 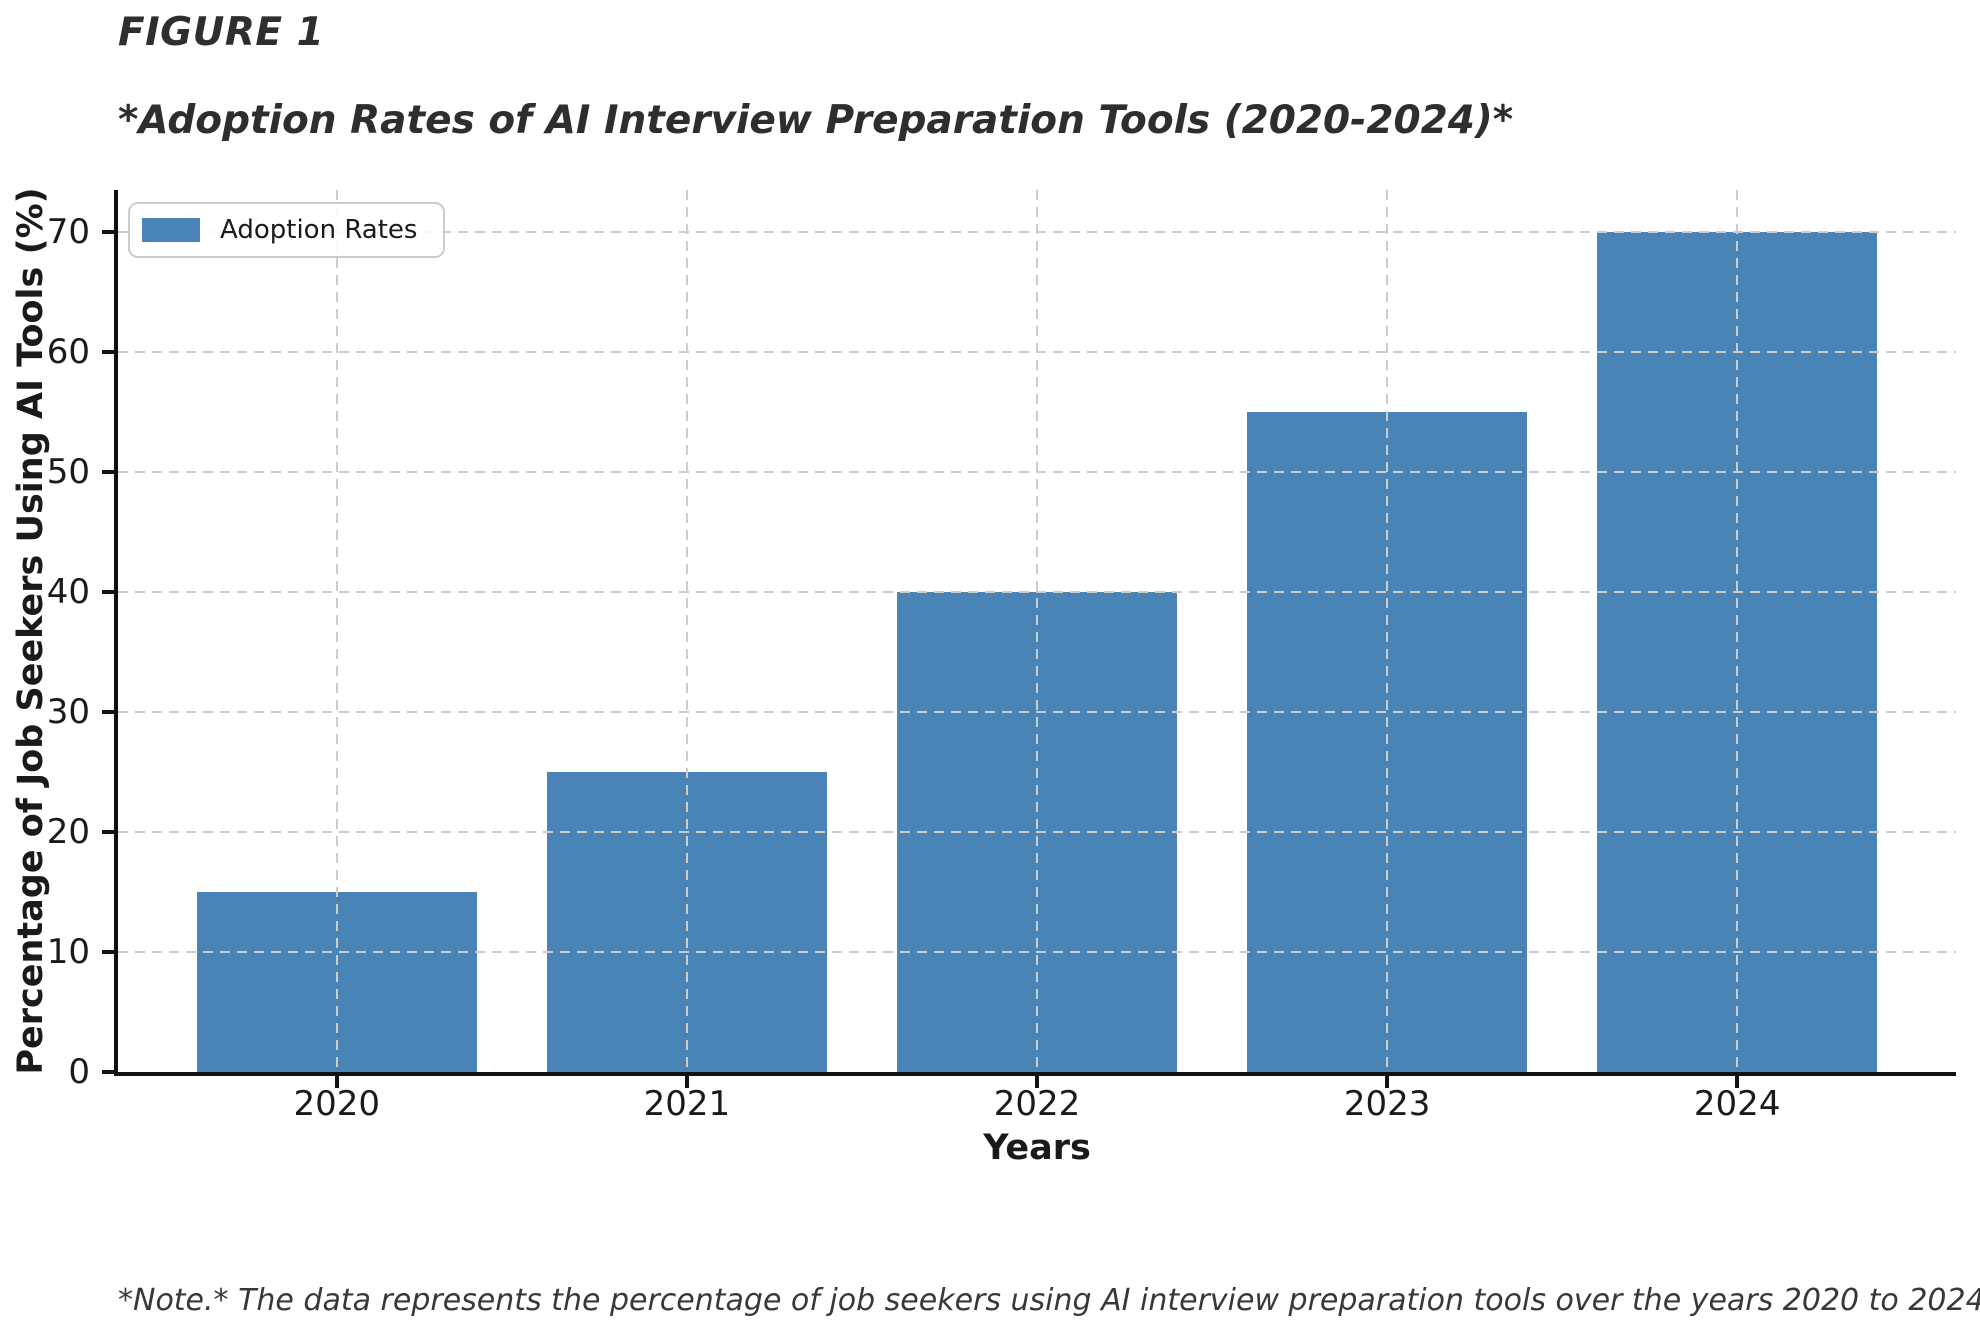 What do you see at coordinates (686, 922) in the screenshot?
I see `bar-2021` at bounding box center [686, 922].